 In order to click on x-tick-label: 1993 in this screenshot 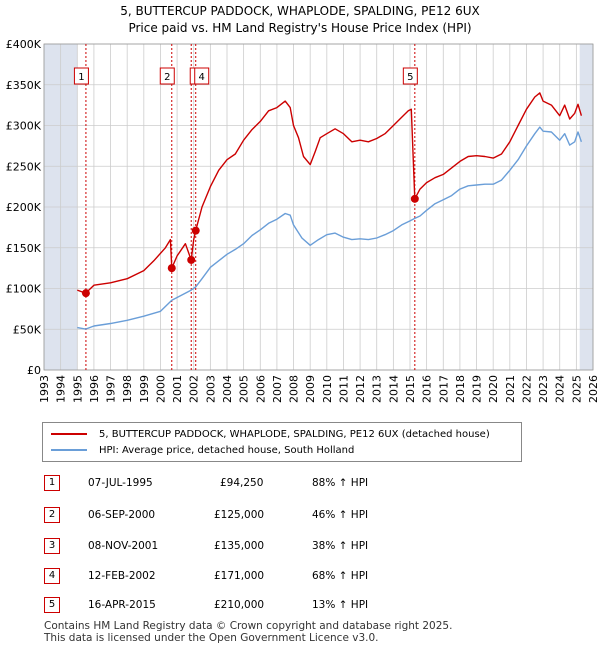, I will do `click(44, 389)`.